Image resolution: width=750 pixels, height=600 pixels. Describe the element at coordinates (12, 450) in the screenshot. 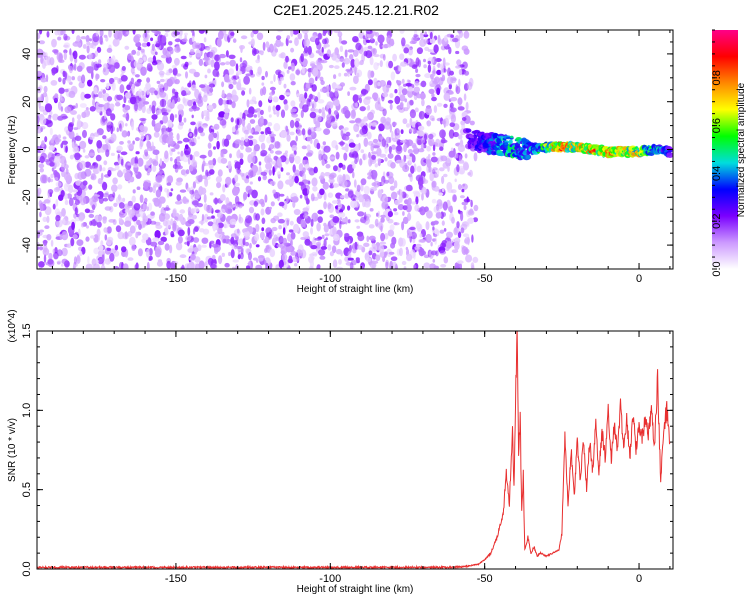

I see `snr-ylabel: SNR (10 * v/v)` at that location.